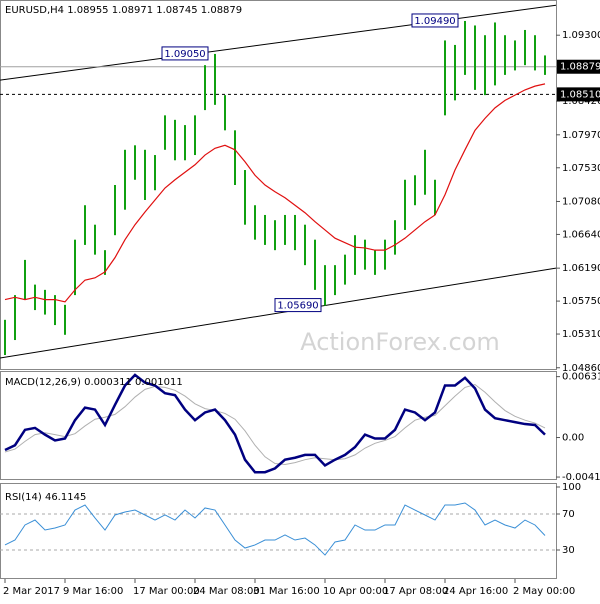  What do you see at coordinates (166, 591) in the screenshot?
I see `x-tick-label: 17 Mar 00:00` at bounding box center [166, 591].